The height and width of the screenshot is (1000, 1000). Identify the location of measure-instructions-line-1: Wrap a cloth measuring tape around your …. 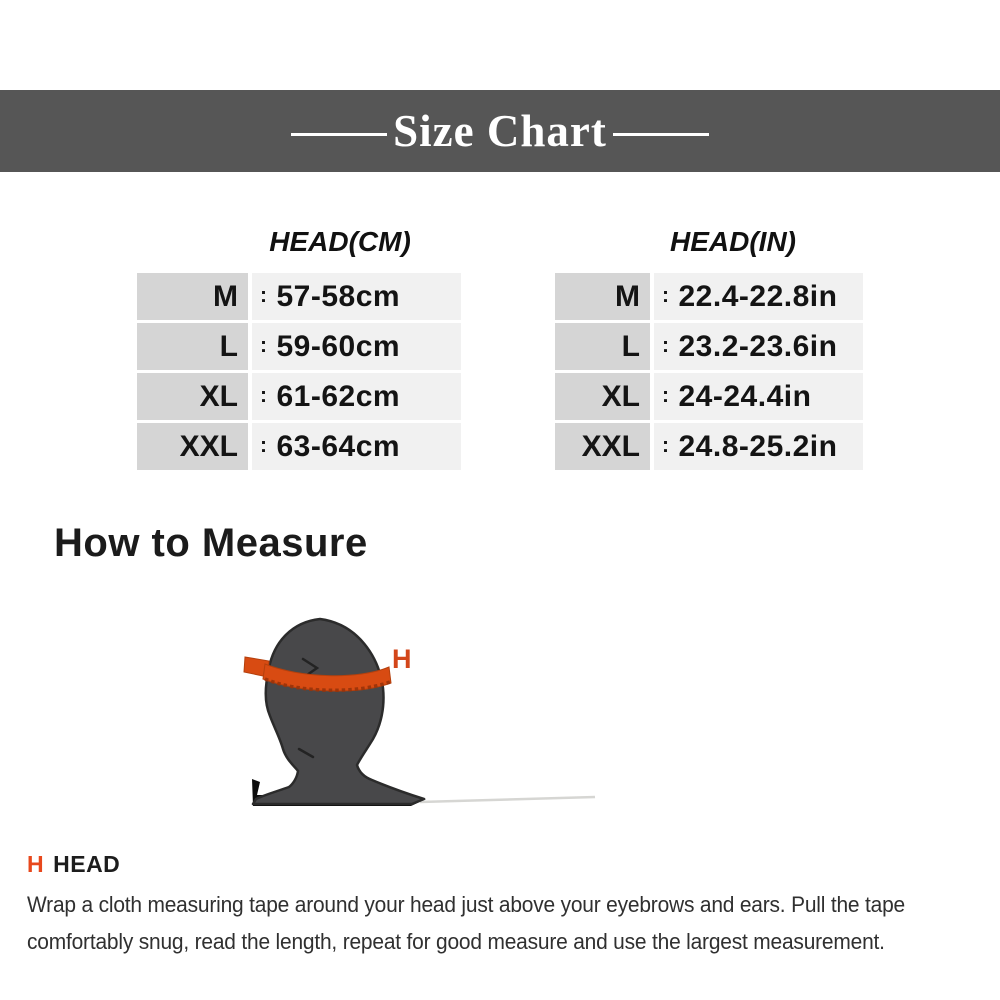
(466, 904).